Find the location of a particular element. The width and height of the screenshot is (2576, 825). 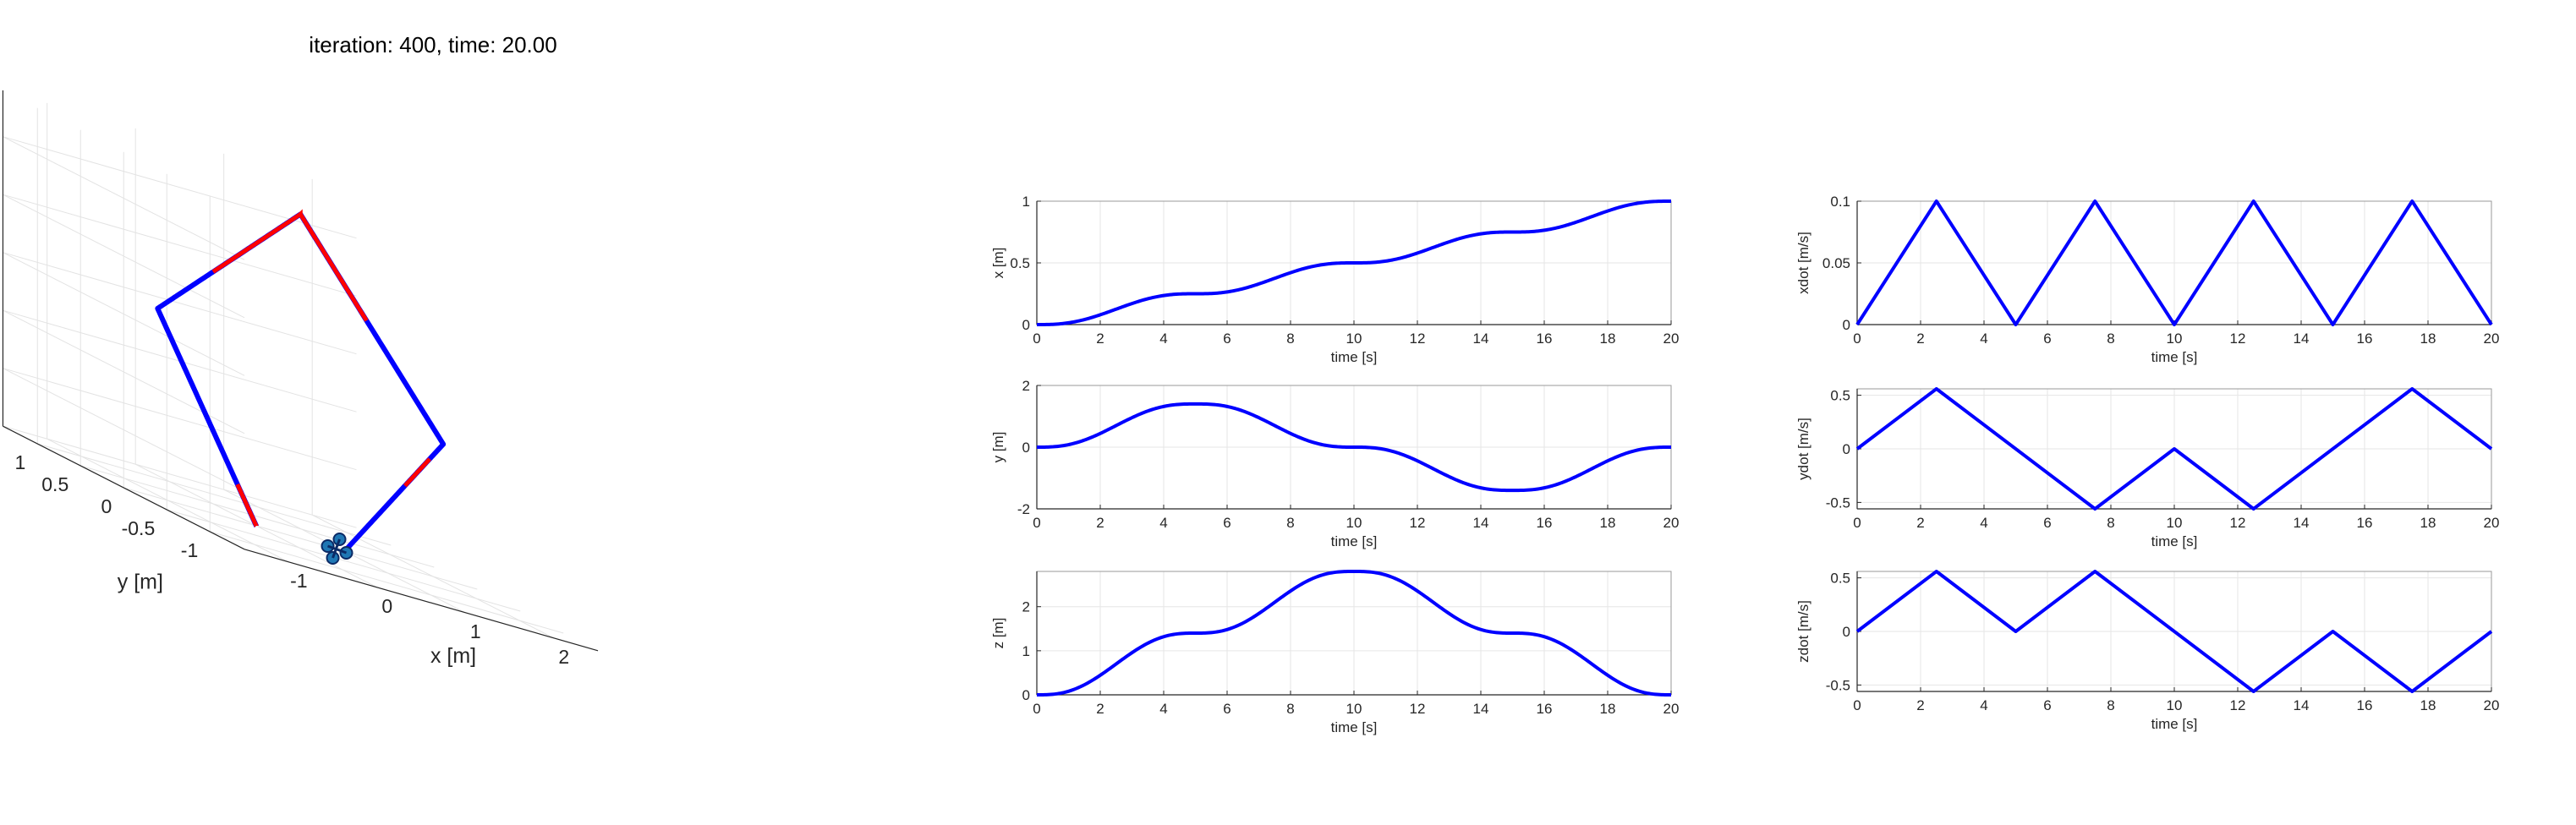

y-axis-label: zdot [m/s] is located at coordinates (1803, 632).